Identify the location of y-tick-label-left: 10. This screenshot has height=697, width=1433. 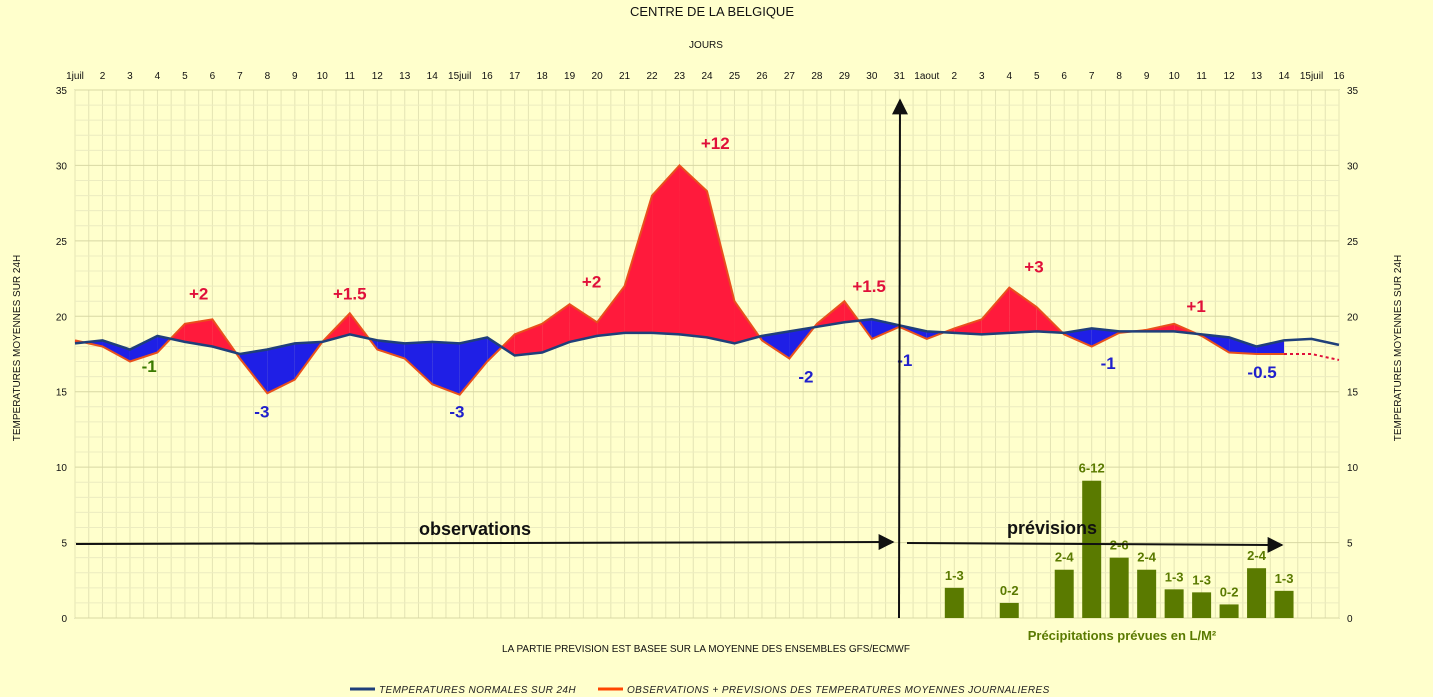
(62, 468).